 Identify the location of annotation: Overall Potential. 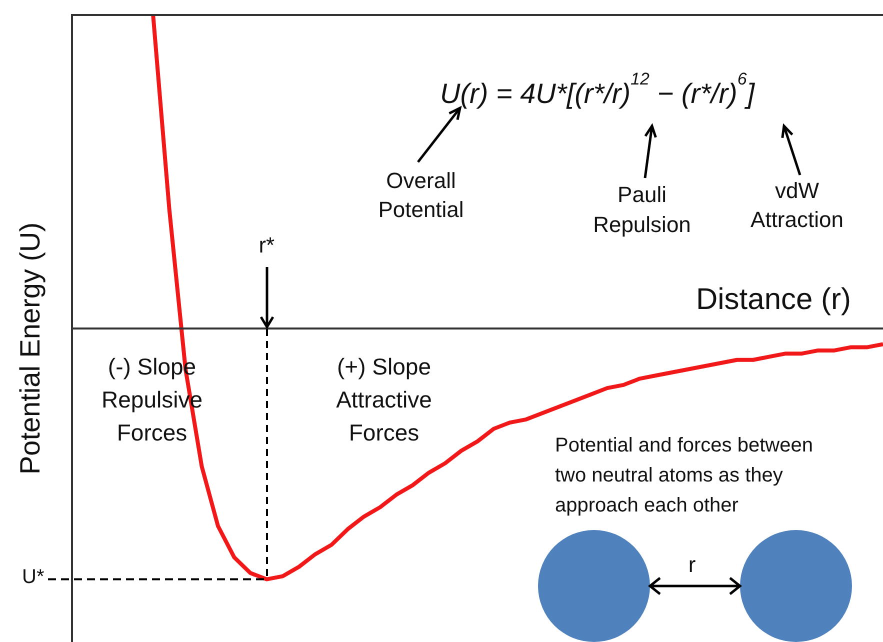
(421, 195).